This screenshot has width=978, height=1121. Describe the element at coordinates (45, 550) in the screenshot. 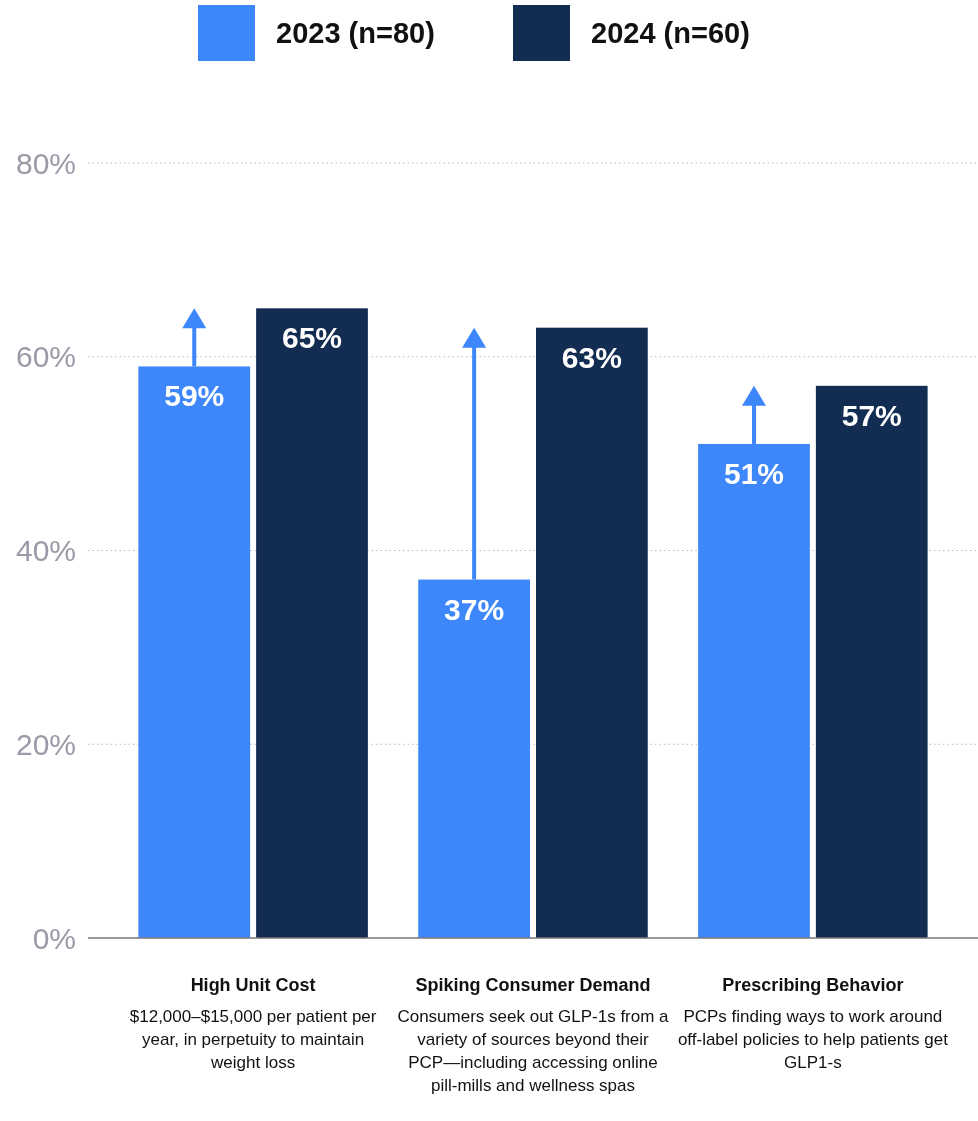

I see `y-tick-label: 40%` at that location.